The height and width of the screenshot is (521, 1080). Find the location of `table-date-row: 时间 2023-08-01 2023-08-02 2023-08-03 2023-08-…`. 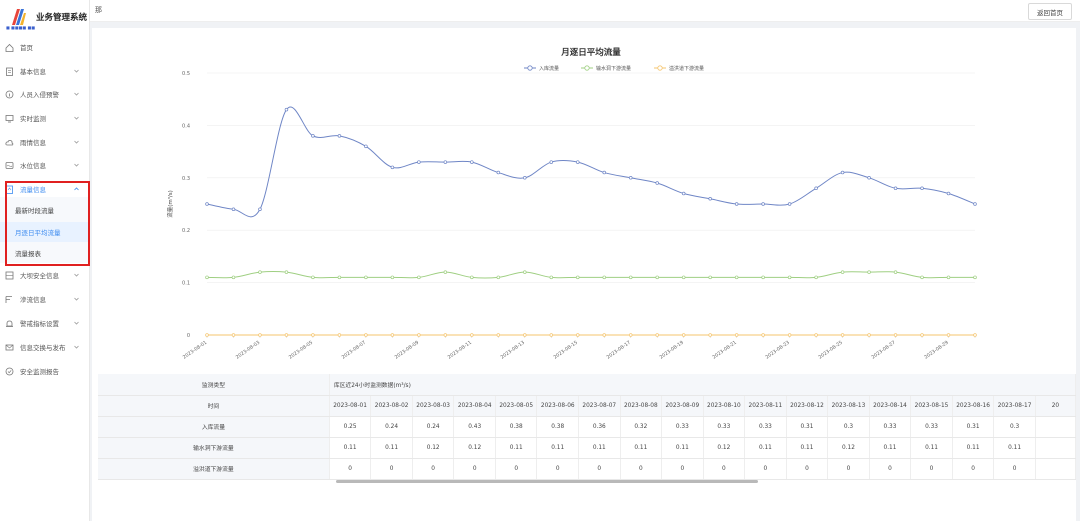

table-date-row: 时间 2023-08-01 2023-08-02 2023-08-03 2023-08-… is located at coordinates (587, 406).